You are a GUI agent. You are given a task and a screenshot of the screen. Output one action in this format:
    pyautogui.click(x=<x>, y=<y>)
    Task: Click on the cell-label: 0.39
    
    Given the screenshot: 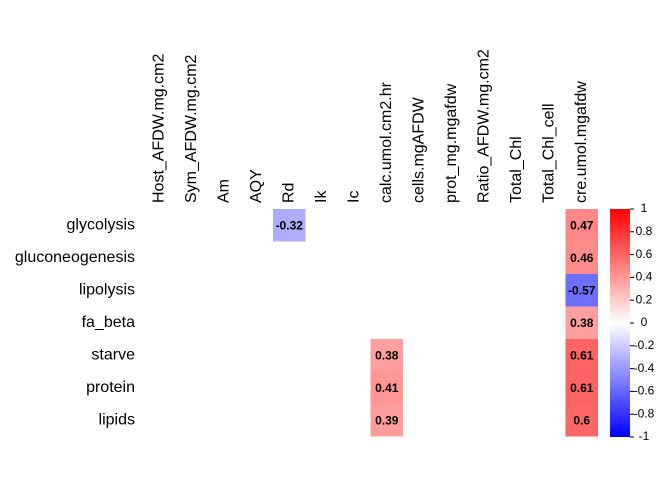 What is the action you would take?
    pyautogui.click(x=387, y=420)
    